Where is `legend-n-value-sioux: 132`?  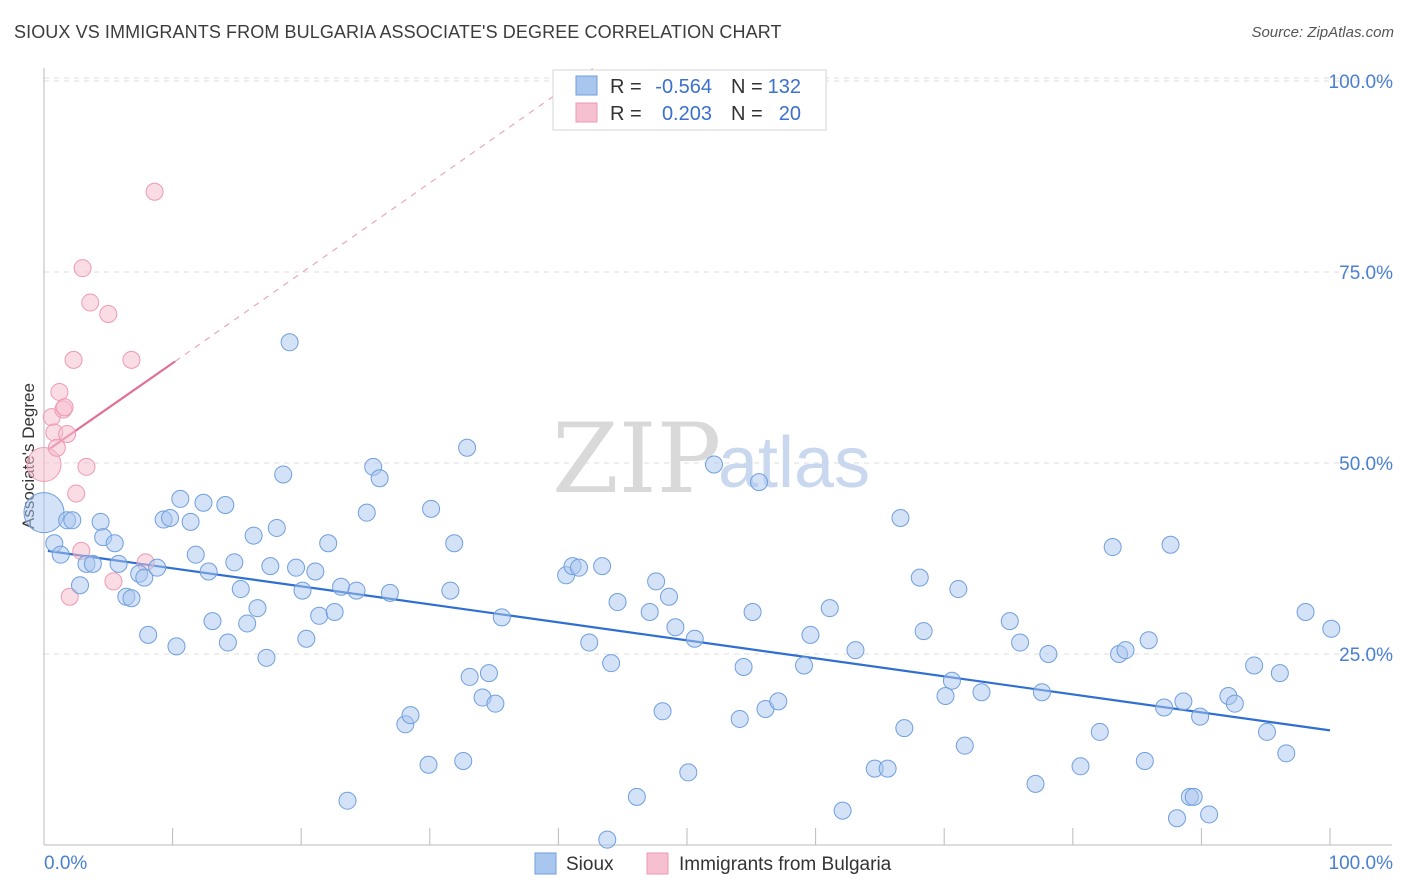 legend-n-value-sioux: 132 is located at coordinates (784, 87).